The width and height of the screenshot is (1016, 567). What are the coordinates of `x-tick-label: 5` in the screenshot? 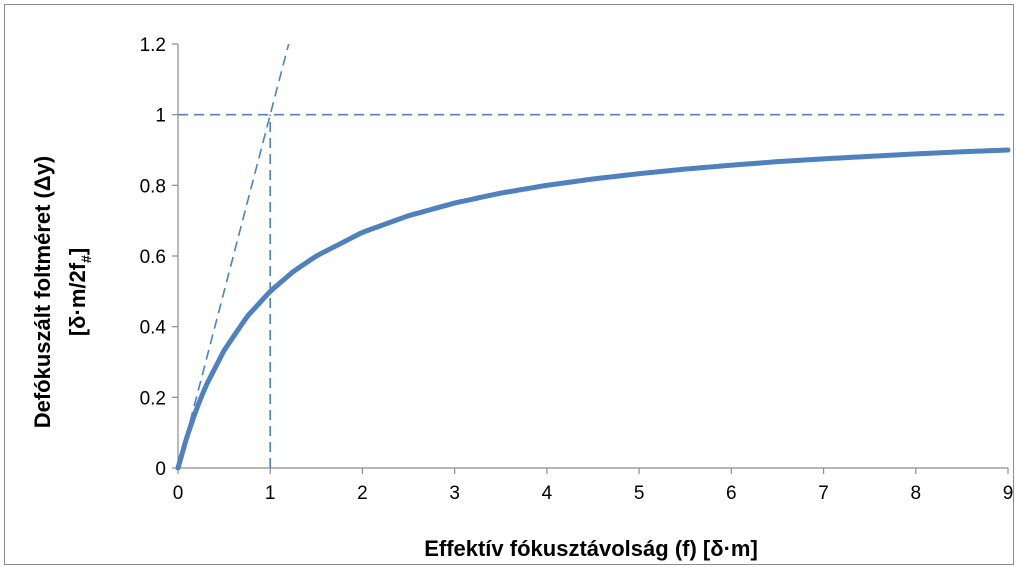 It's located at (639, 493).